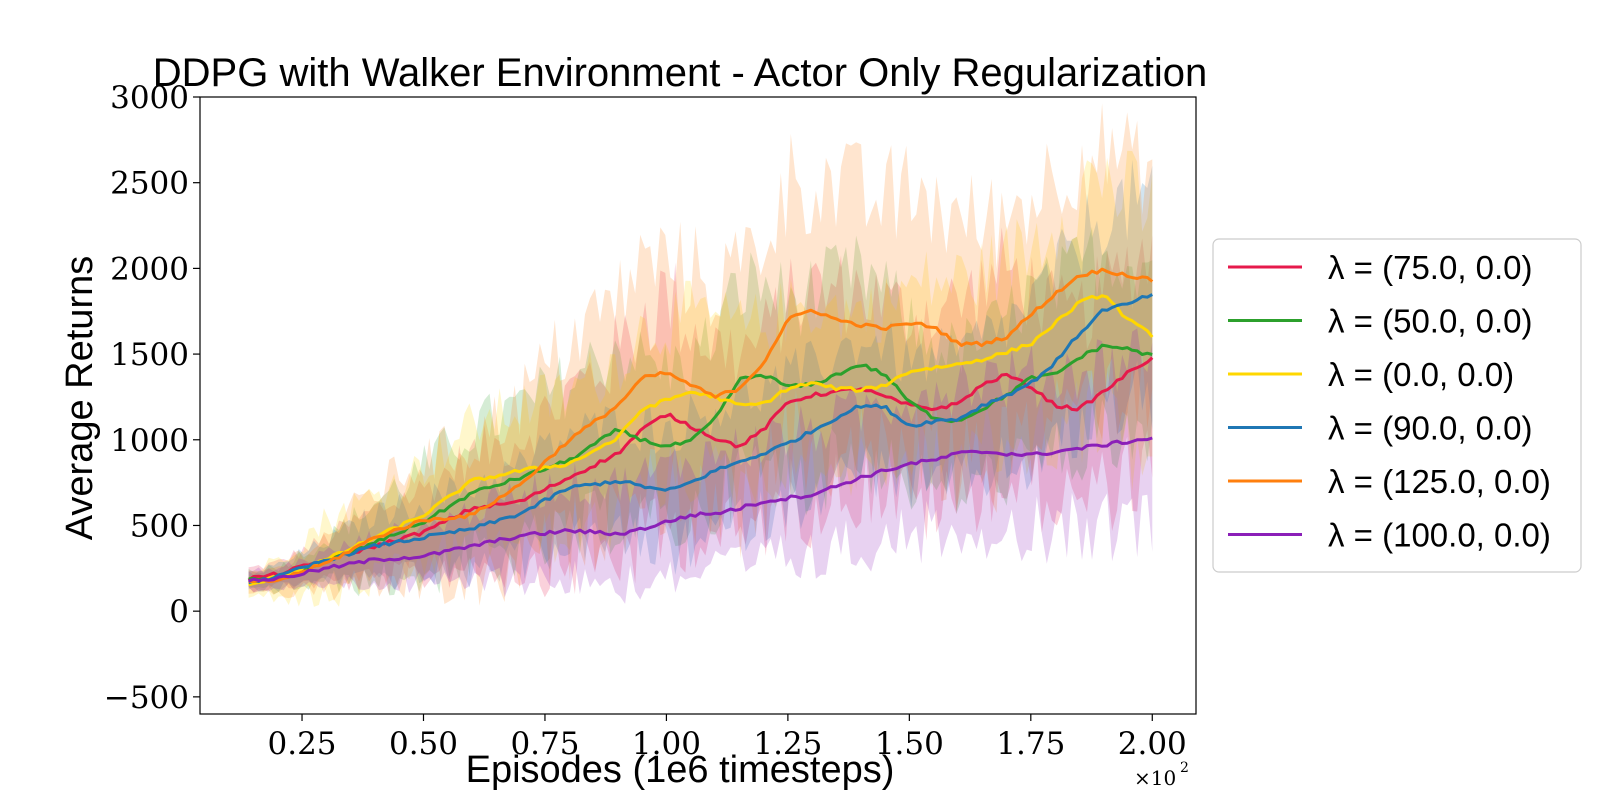  Describe the element at coordinates (1439, 481) in the screenshot. I see `legend-label: λ = (125.0, 0.0)` at that location.